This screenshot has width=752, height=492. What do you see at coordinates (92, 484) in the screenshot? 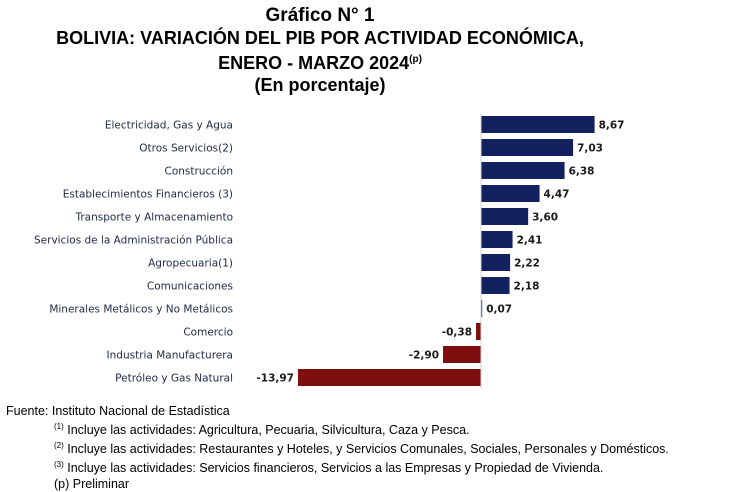
I see `preliminary-note: (p) Preliminar` at bounding box center [92, 484].